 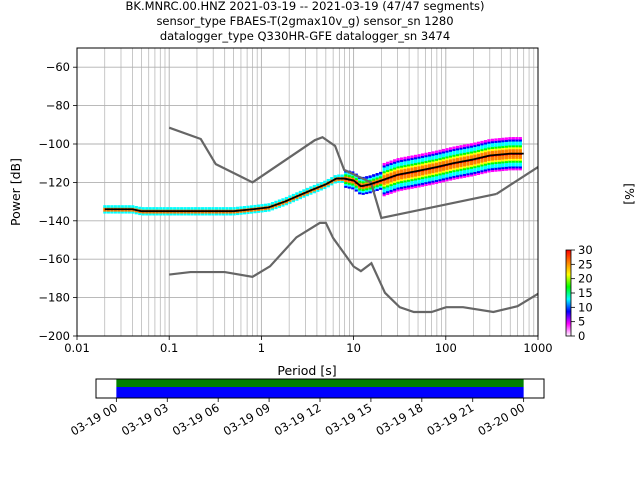 I want to click on time-tick-label: 03-19 18, so click(x=400, y=419).